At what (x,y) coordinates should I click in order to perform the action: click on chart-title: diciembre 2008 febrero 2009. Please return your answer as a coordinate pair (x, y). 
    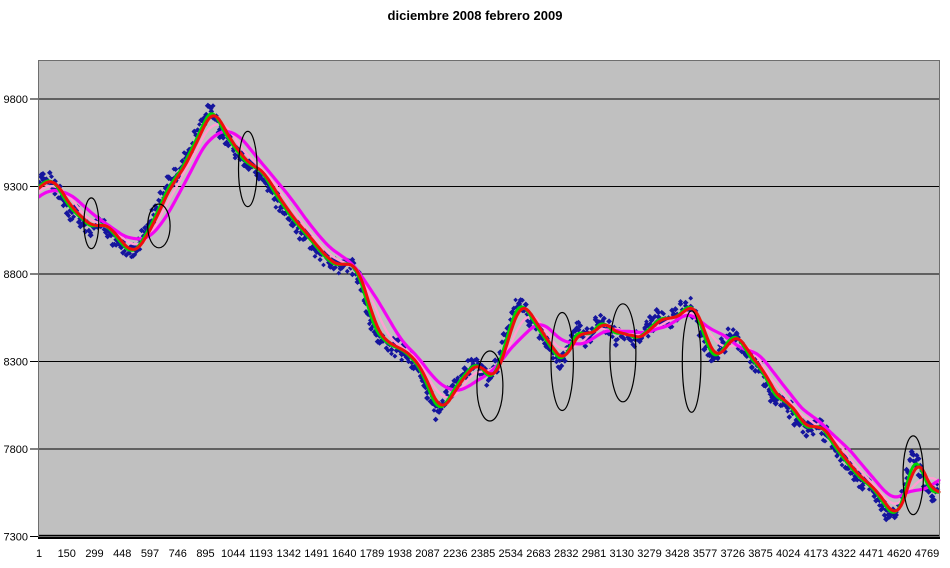
    Looking at the image, I should click on (475, 15).